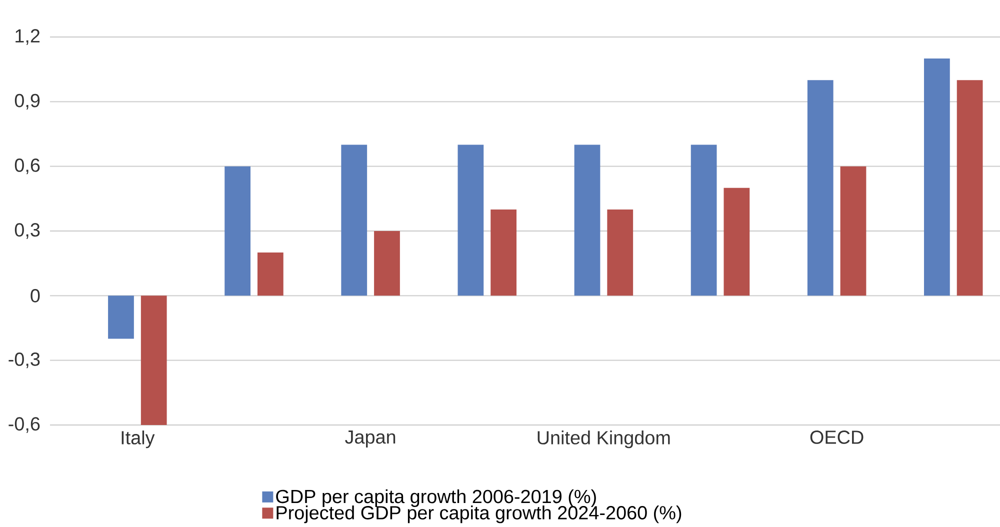 Image resolution: width=1000 pixels, height=527 pixels. I want to click on y-tick-label: 0, so click(35, 295).